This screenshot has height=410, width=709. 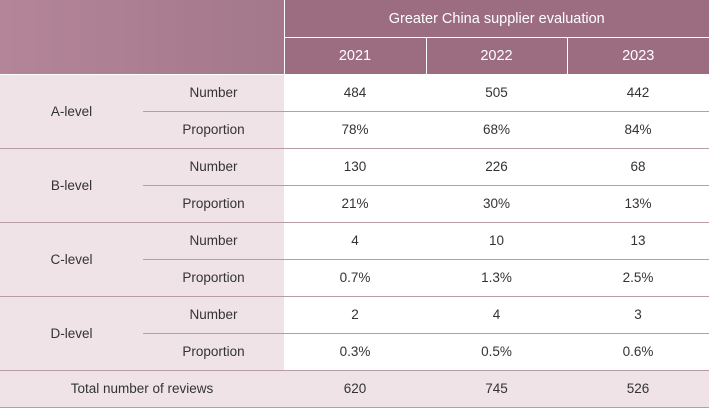 I want to click on table-cell: 0.3%, so click(x=355, y=352).